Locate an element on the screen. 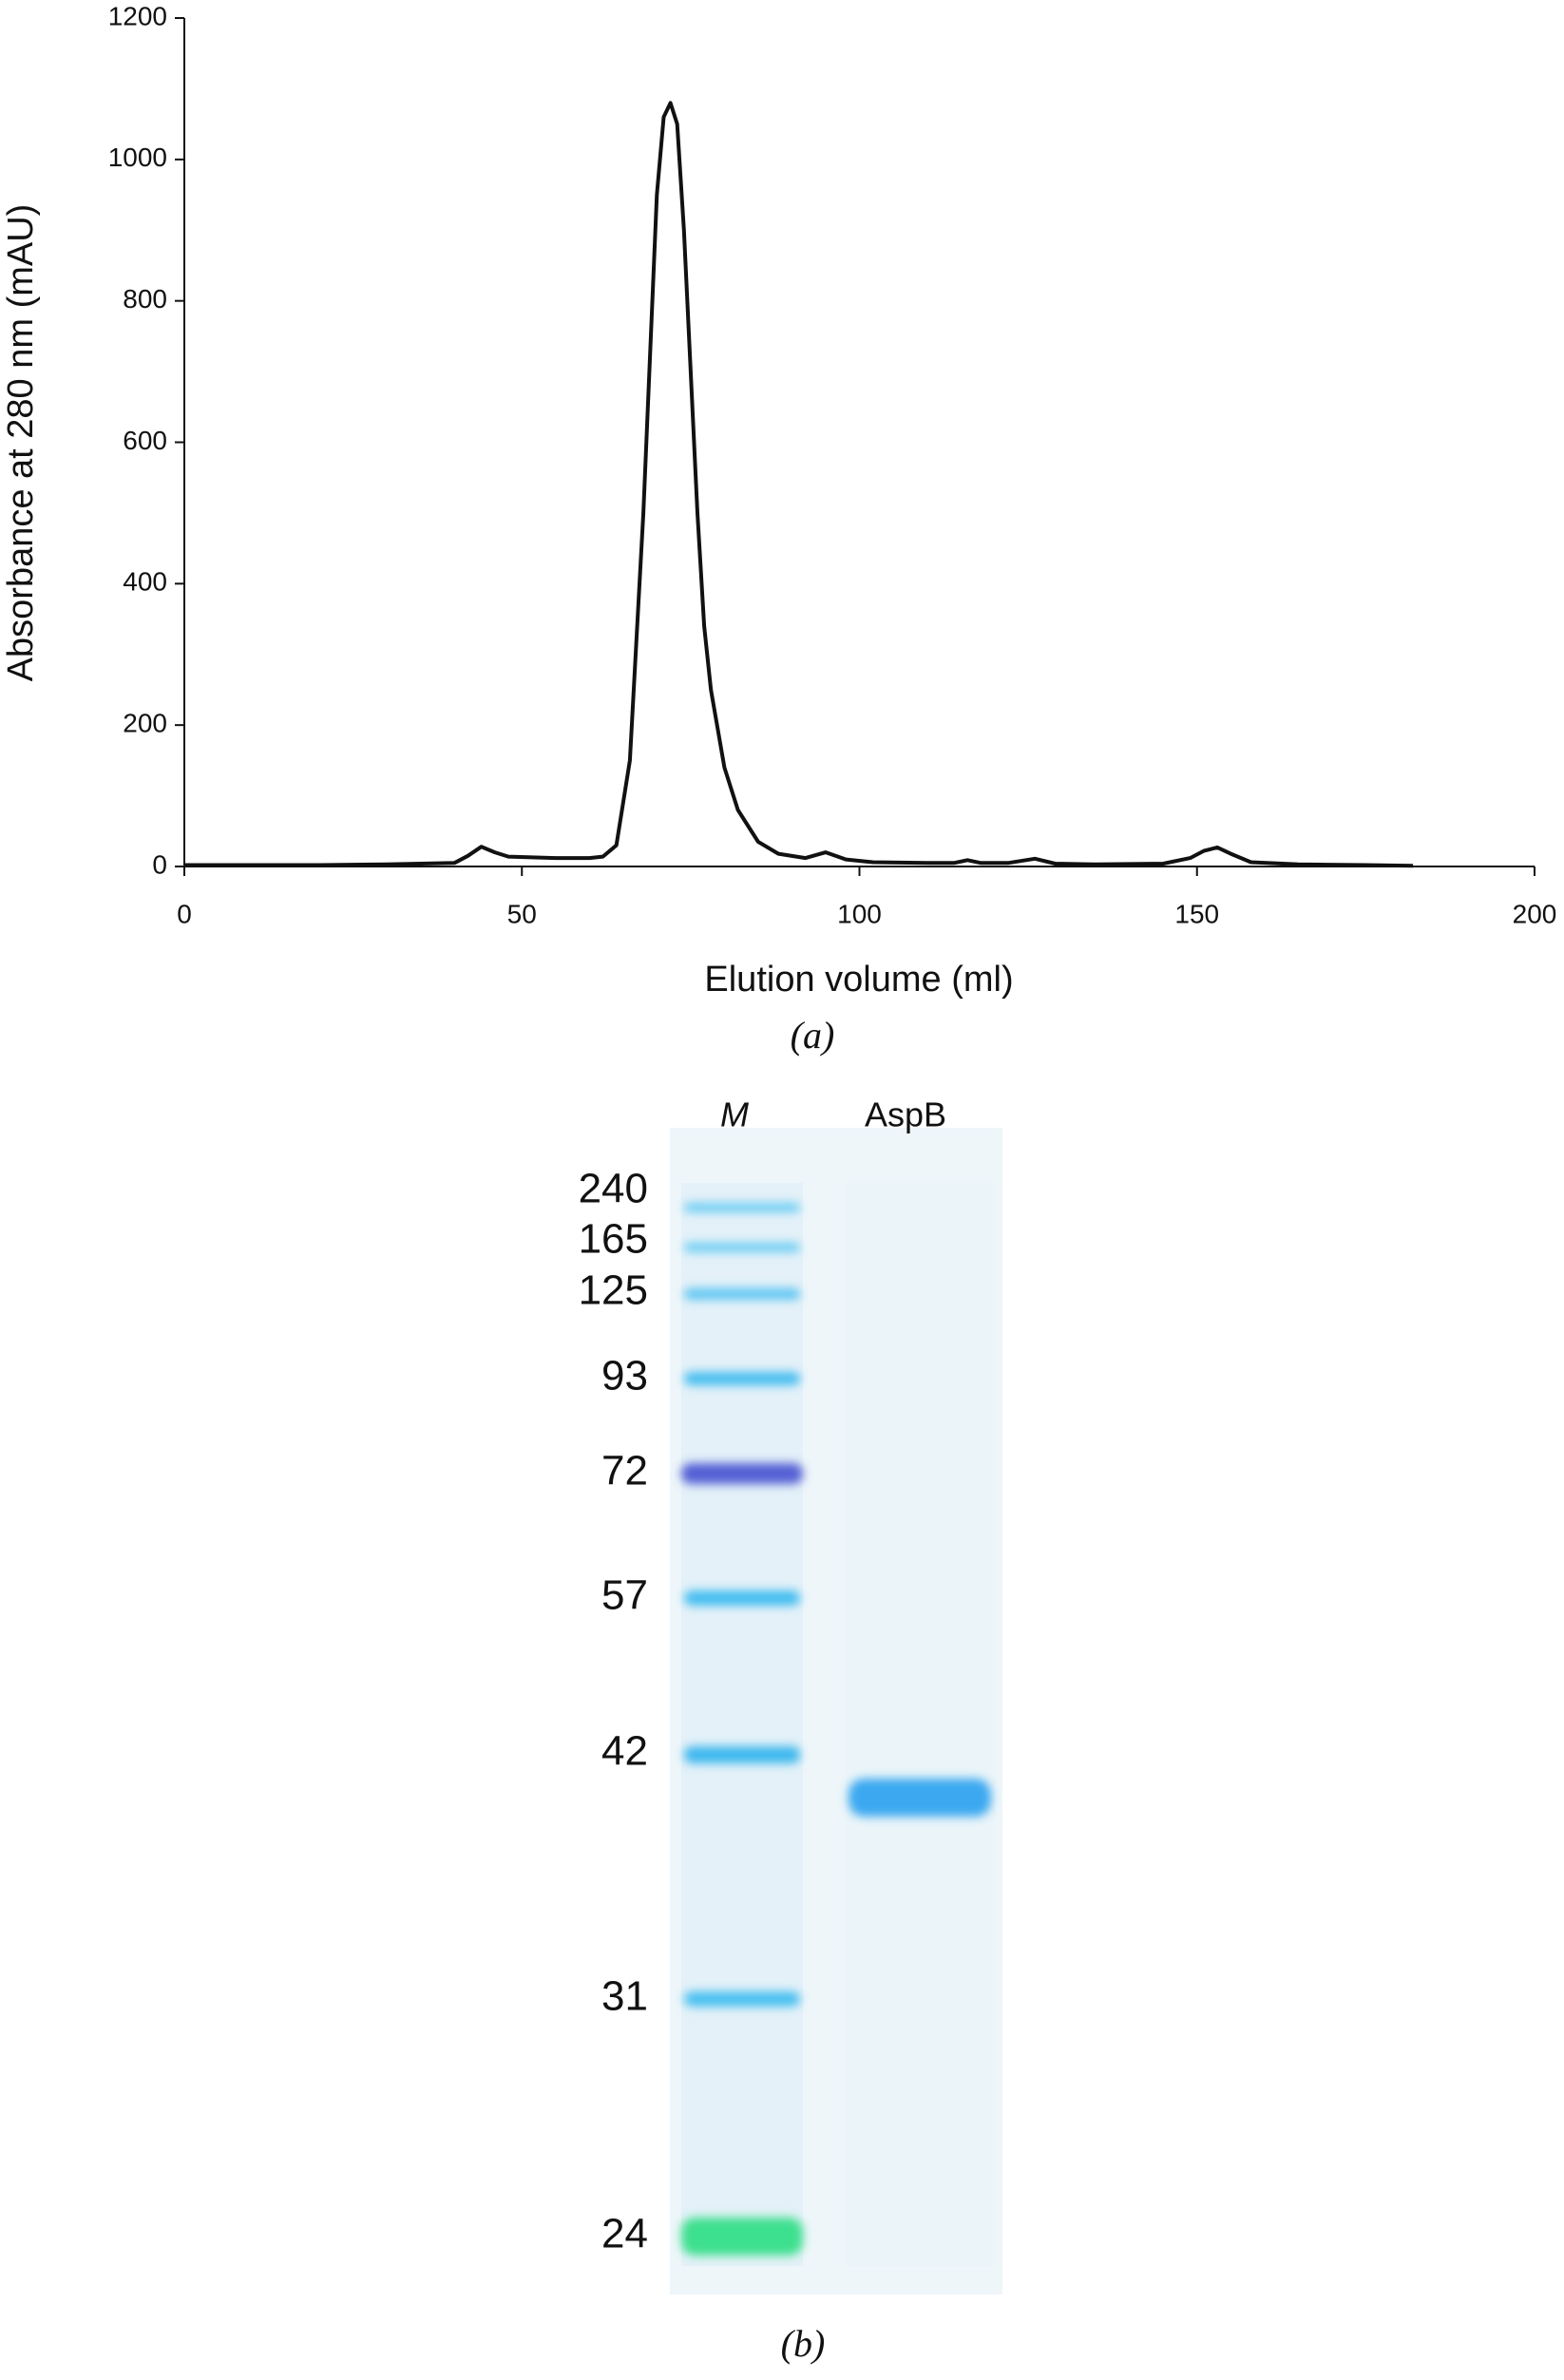 The width and height of the screenshot is (1564, 2380). bands is located at coordinates (836, 1730).